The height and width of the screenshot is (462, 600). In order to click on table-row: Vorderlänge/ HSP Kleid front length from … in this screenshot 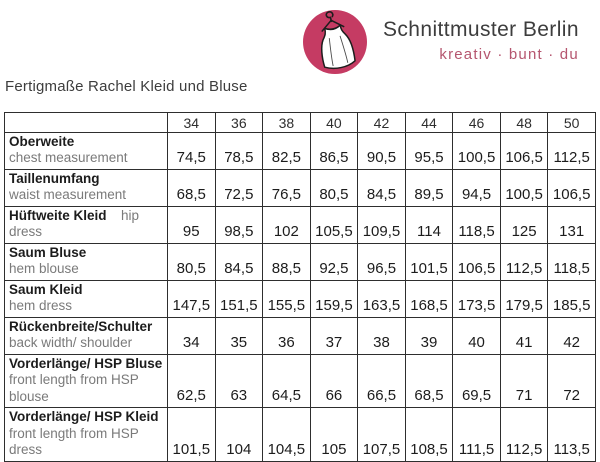, I will do `click(300, 434)`.